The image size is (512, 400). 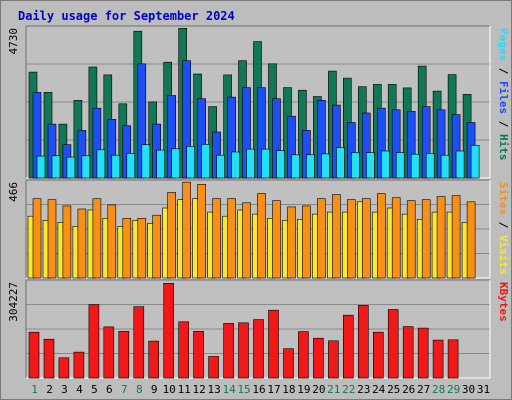 I want to click on series-axis-label: Sites / Visits, so click(x=503, y=228).